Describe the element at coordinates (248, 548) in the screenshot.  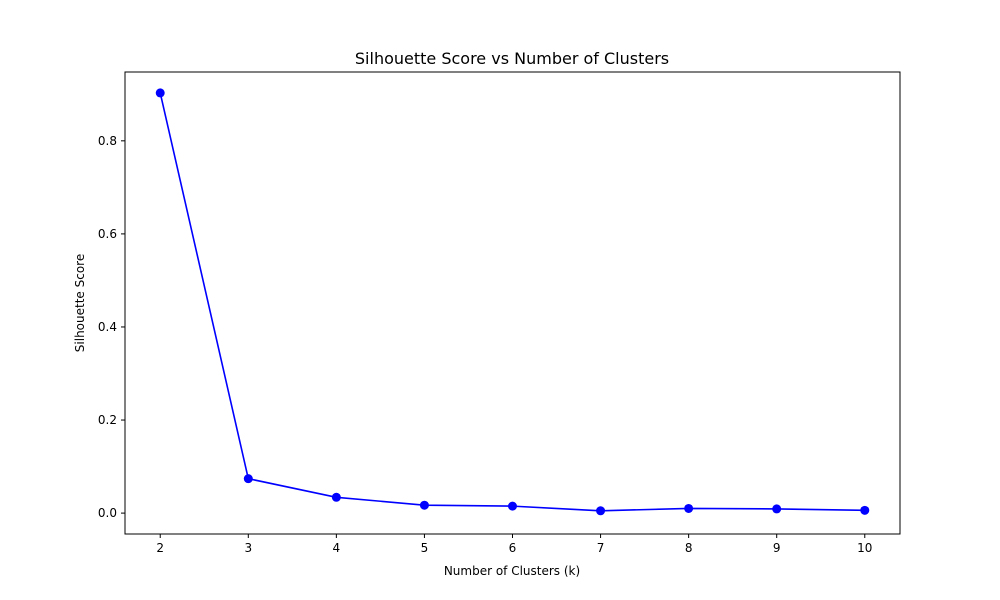
I see `x-tick-label: 3` at that location.